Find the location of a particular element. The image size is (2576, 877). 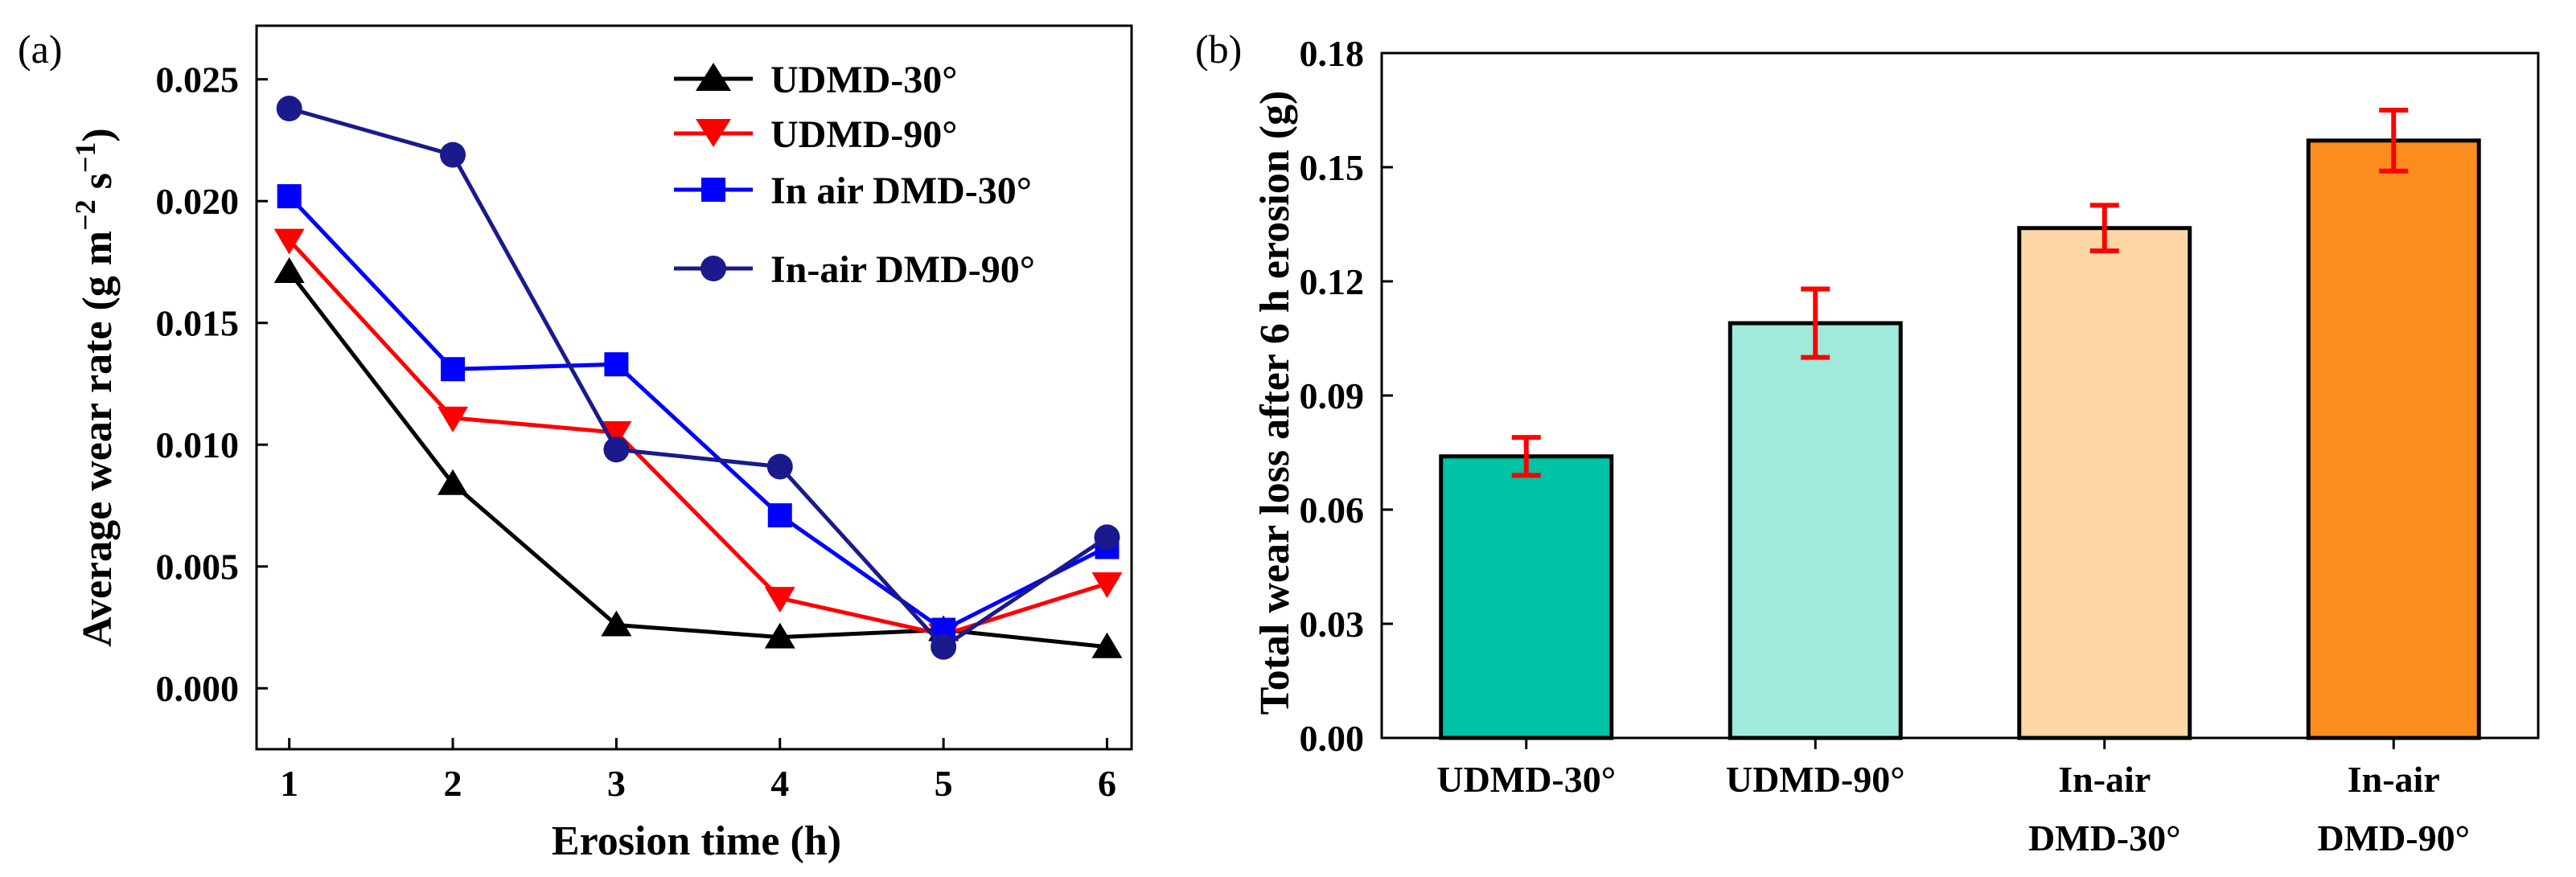

x-tick-label: 1 is located at coordinates (289, 783).